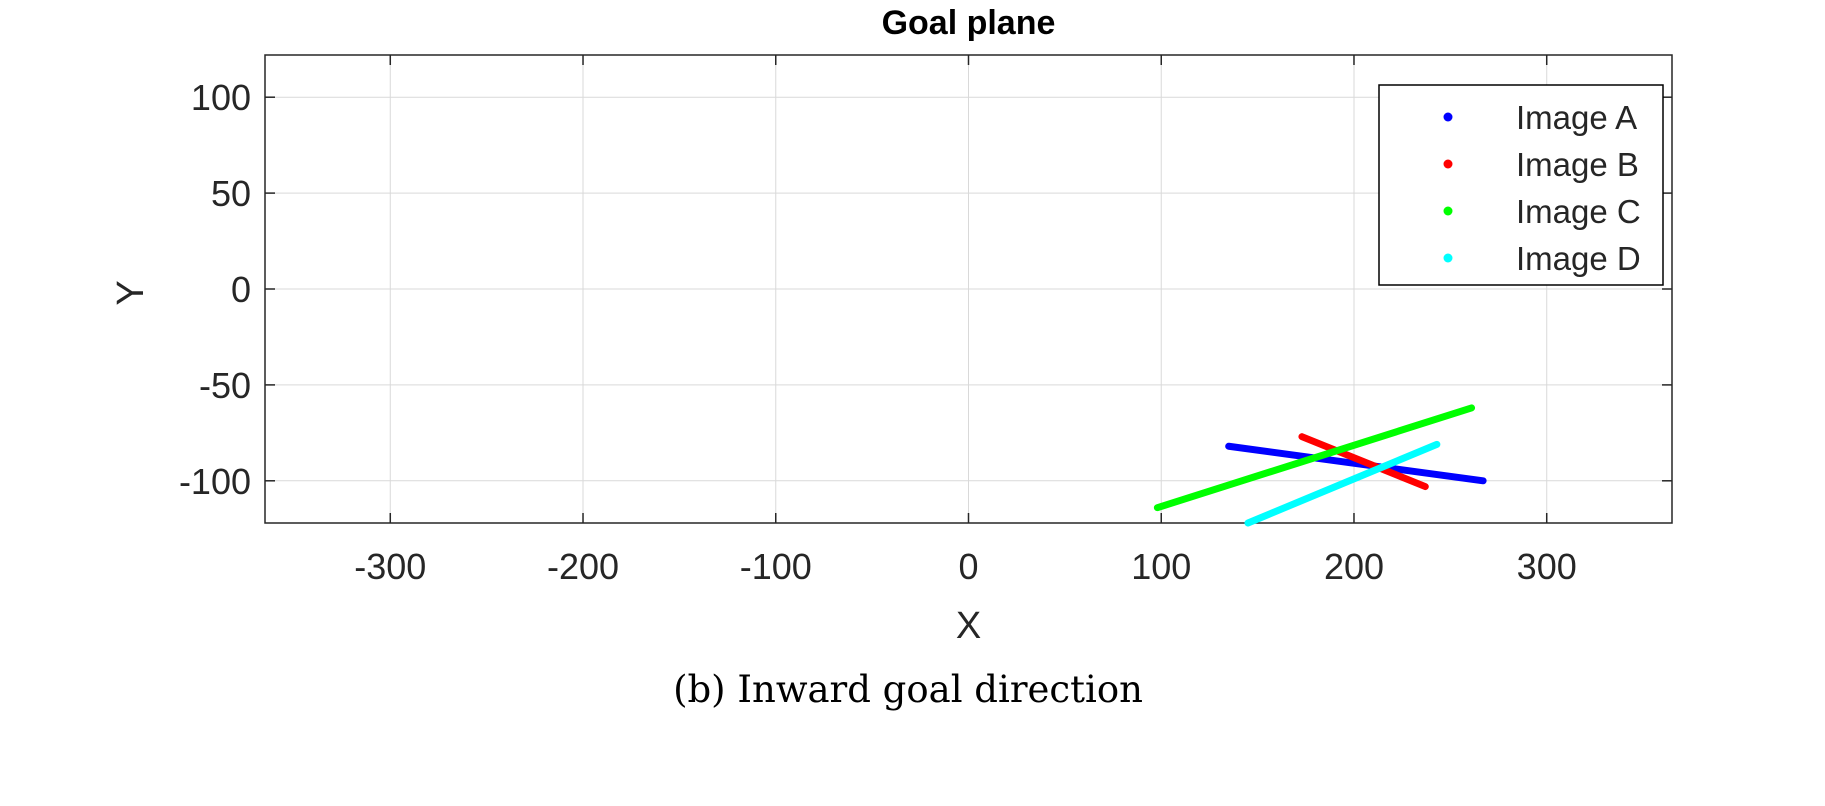  Describe the element at coordinates (968, 566) in the screenshot. I see `x-tick-label: 0` at that location.